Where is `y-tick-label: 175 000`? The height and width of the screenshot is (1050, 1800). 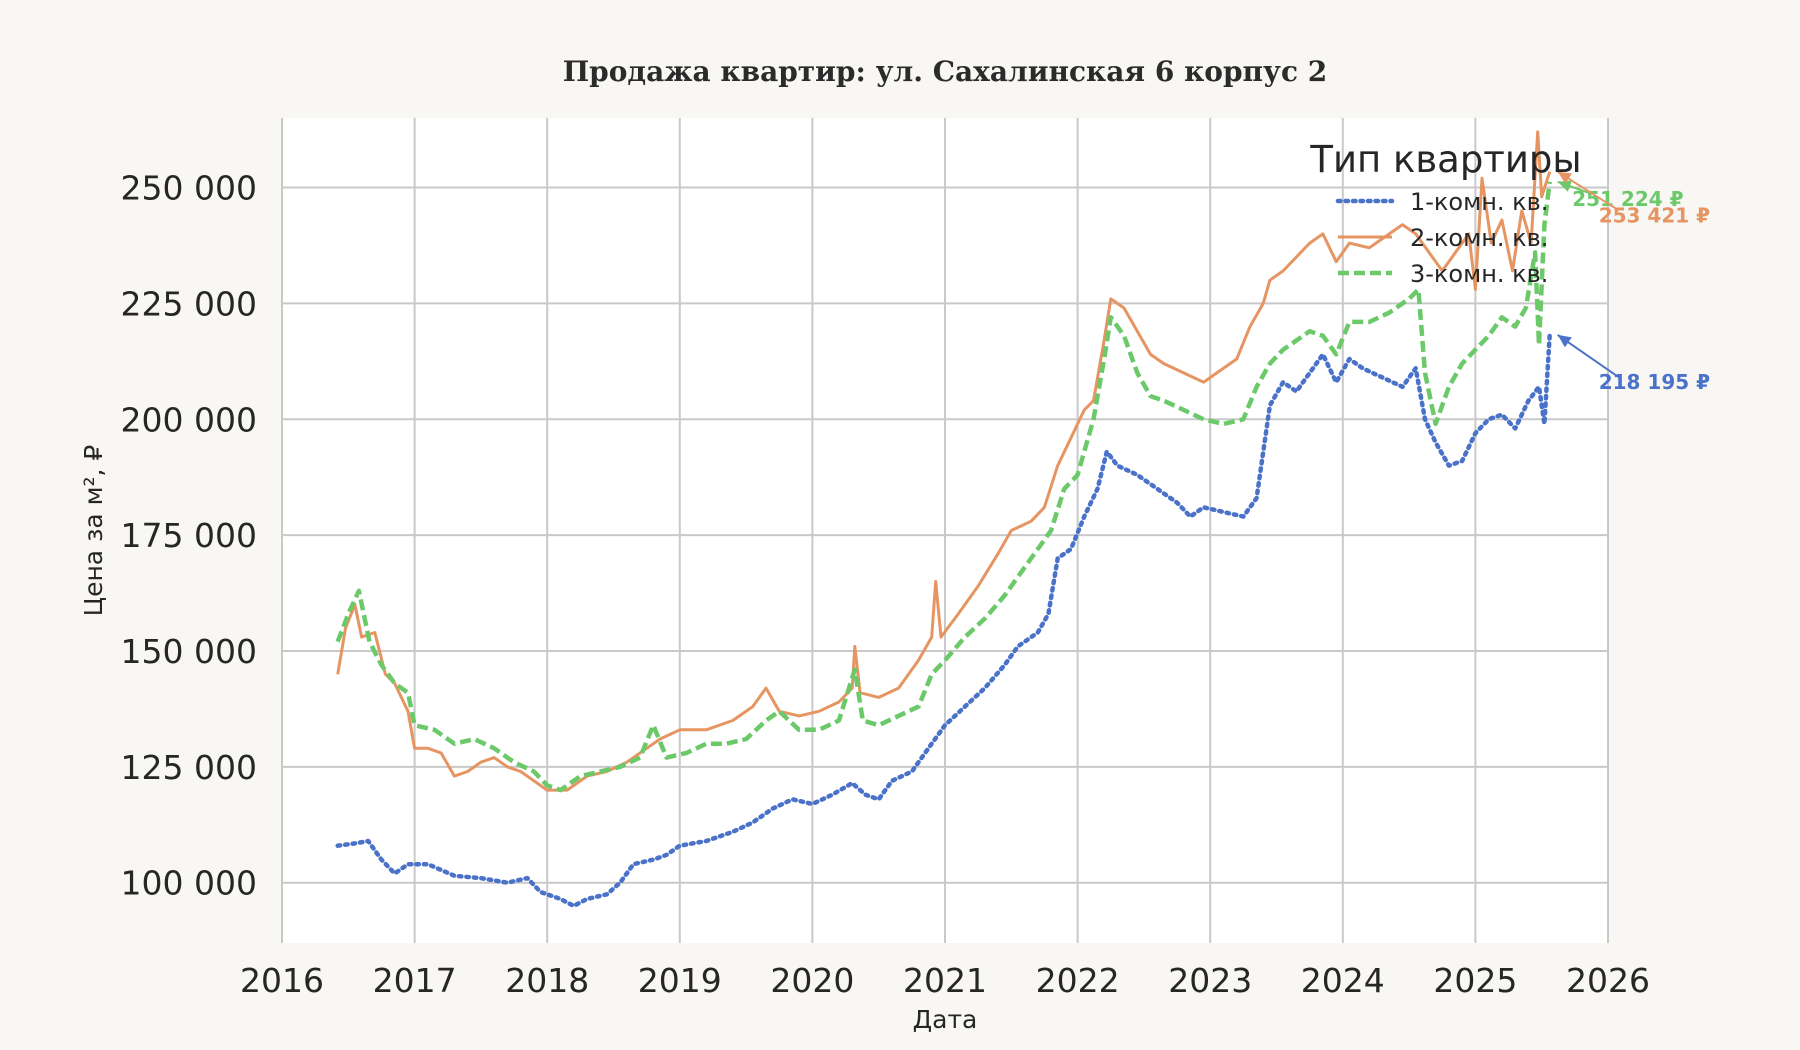
y-tick-label: 175 000 is located at coordinates (189, 535).